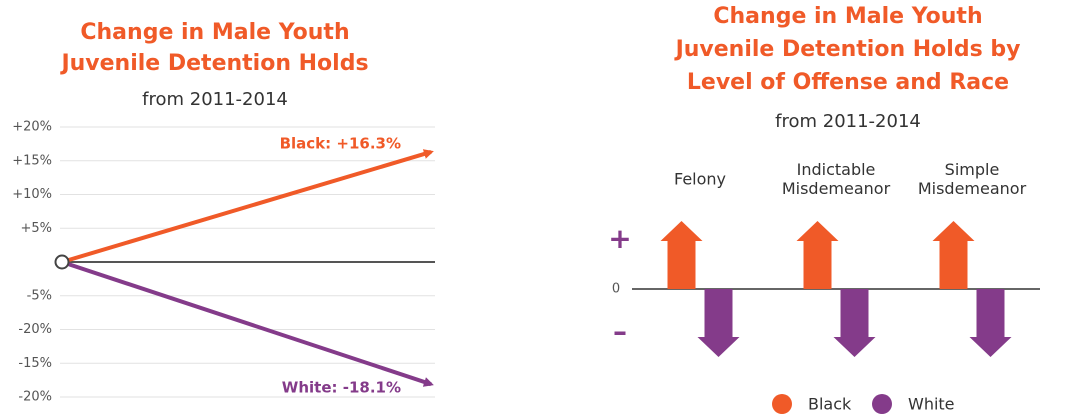 The width and height of the screenshot is (1070, 414). What do you see at coordinates (35, 363) in the screenshot?
I see `y-tick-label: -15%` at bounding box center [35, 363].